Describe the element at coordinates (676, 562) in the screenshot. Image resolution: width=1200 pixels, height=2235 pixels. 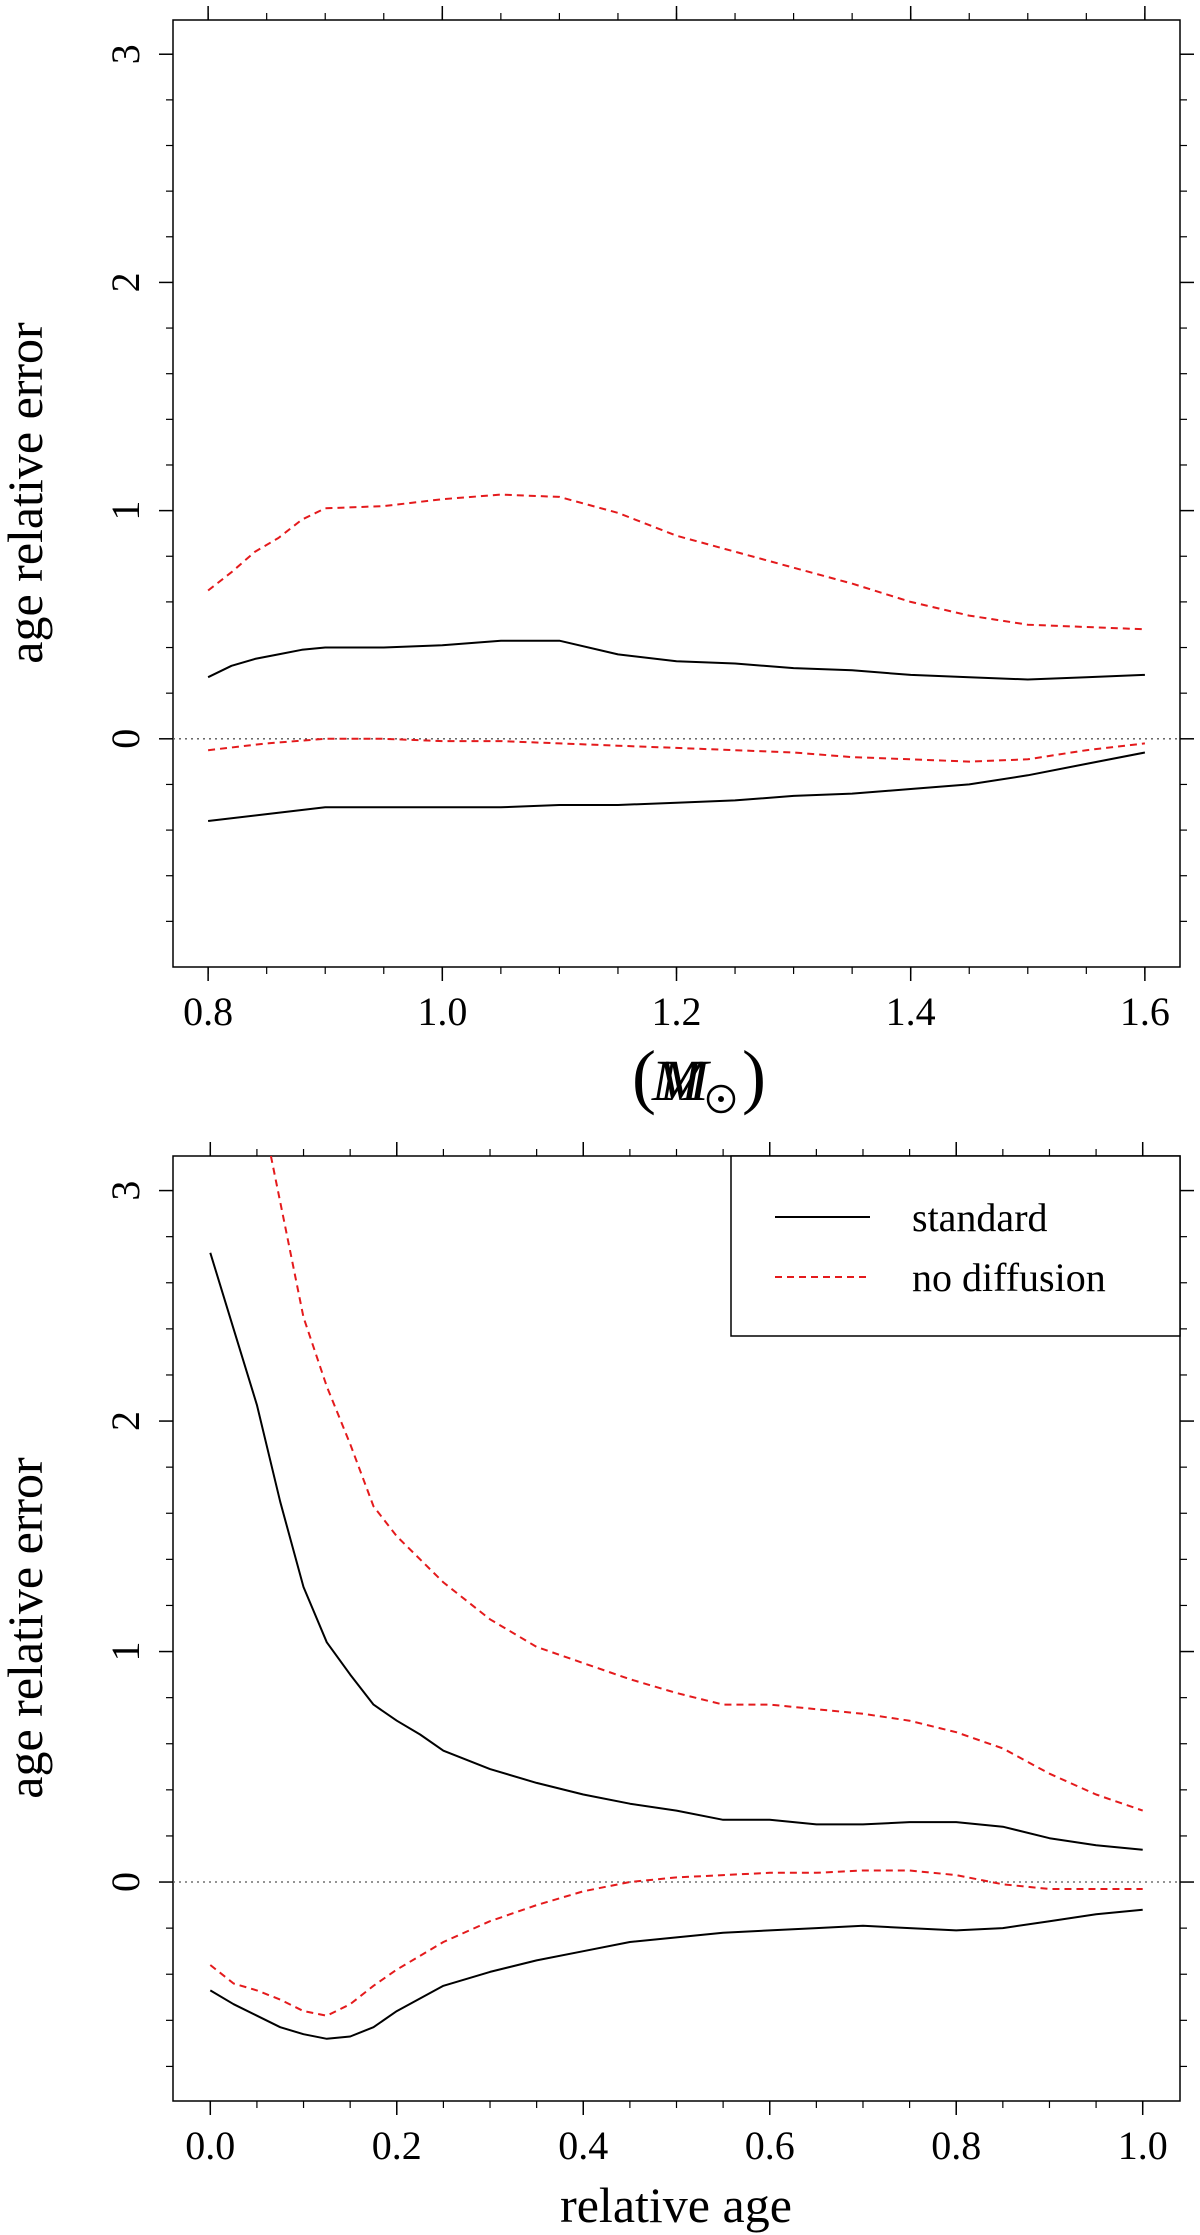
I see `series-no-diffusion-upper-line` at that location.